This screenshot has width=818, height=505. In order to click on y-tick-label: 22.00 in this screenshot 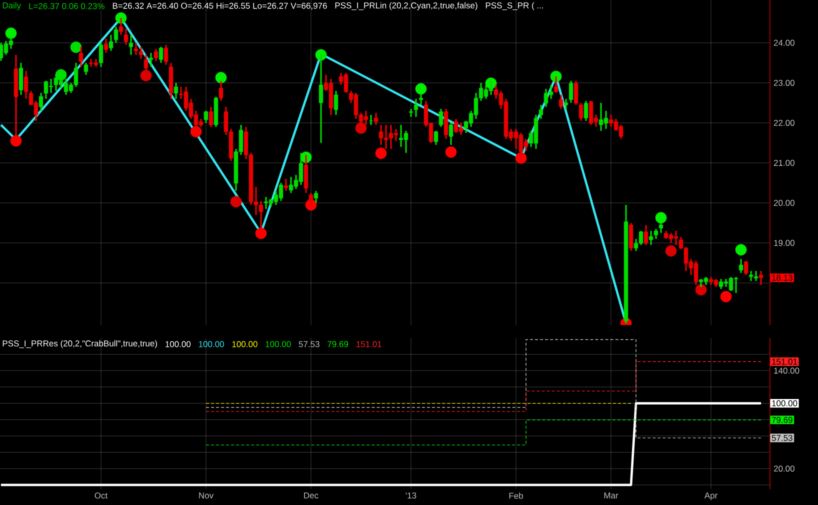, I will do `click(784, 123)`.